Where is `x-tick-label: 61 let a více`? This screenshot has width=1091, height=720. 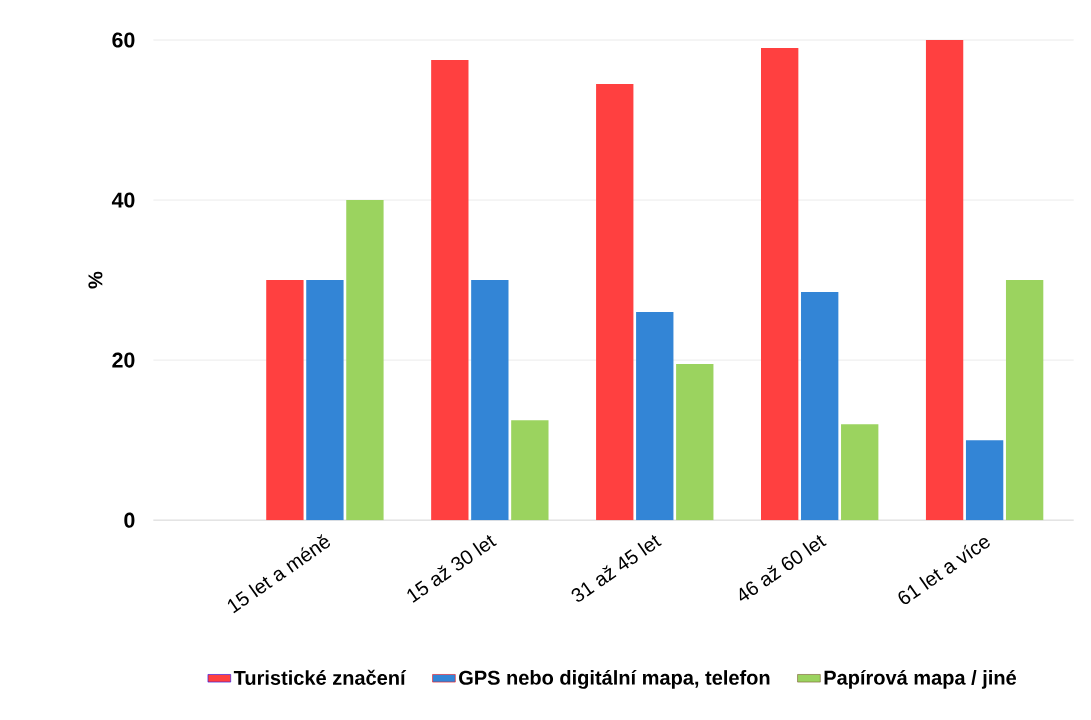 x-tick-label: 61 let a více is located at coordinates (944, 570).